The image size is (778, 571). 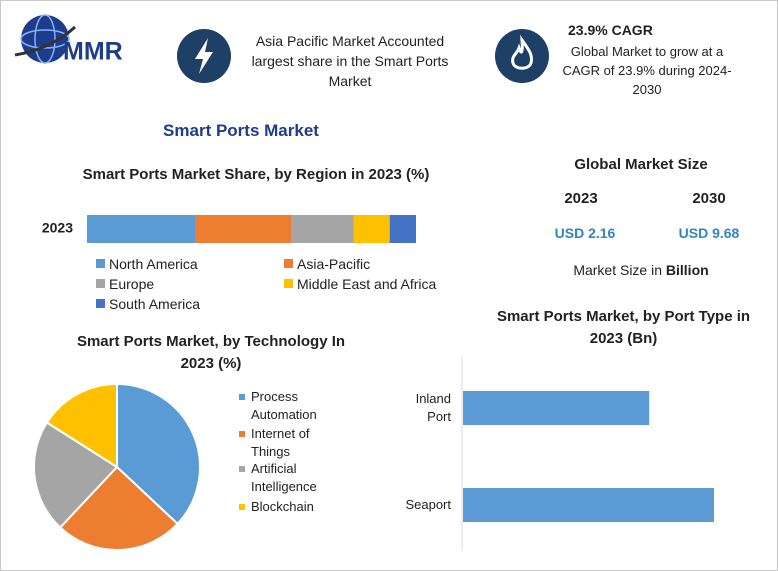 I want to click on port-type-chart, so click(x=587, y=453).